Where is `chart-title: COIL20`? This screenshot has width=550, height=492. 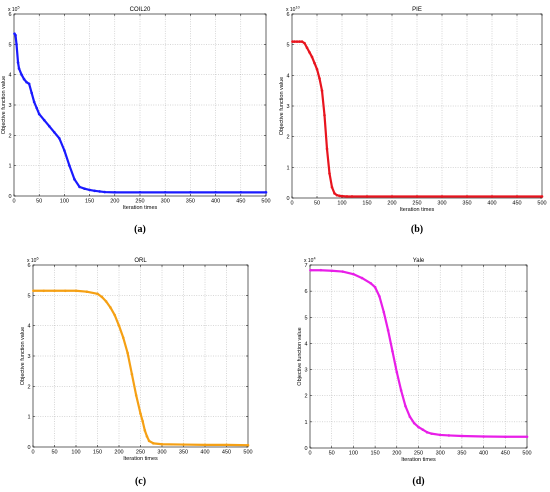 chart-title: COIL20 is located at coordinates (140, 10).